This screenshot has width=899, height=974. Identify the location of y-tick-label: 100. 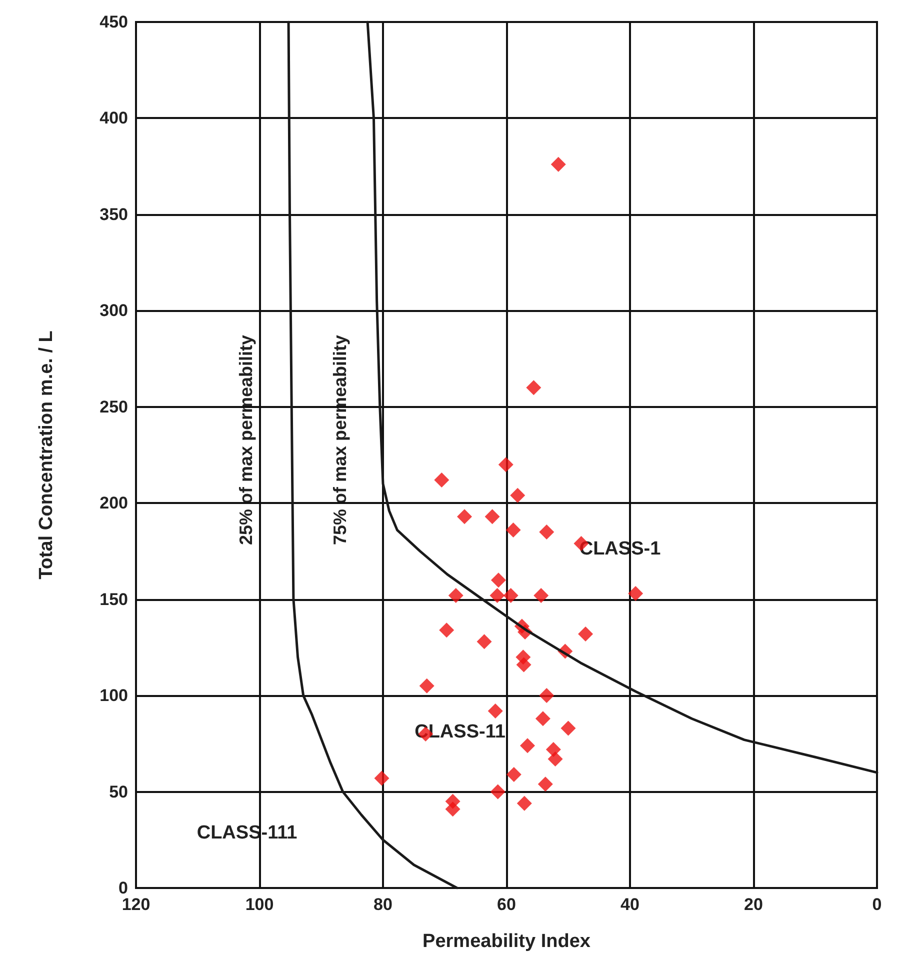
(114, 696).